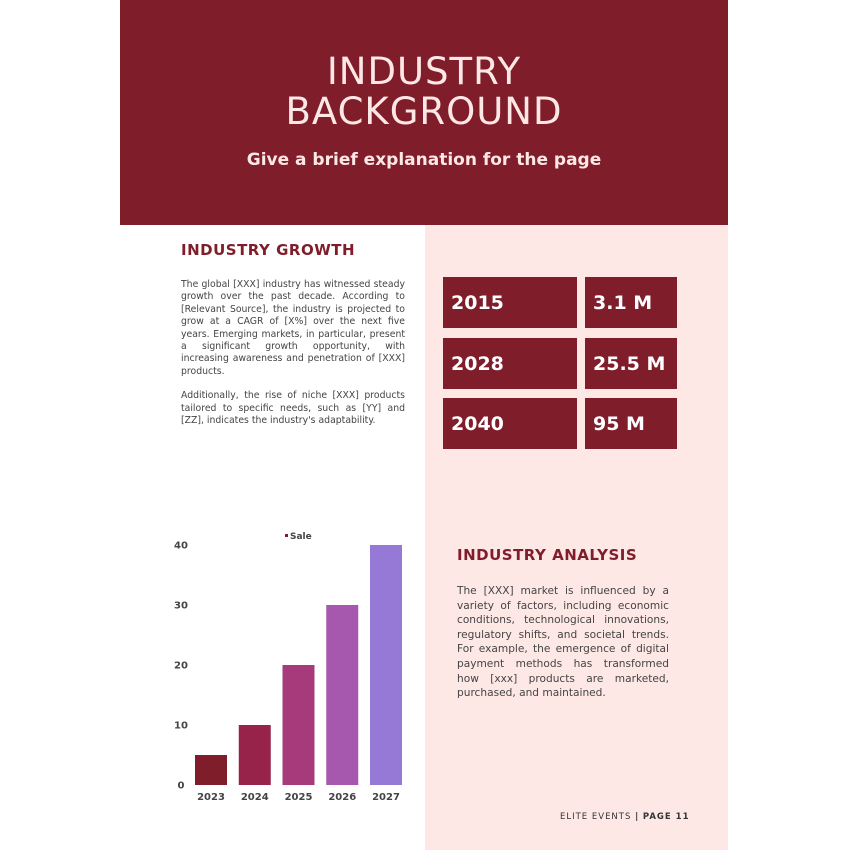 The image size is (850, 850). I want to click on bar-2026, so click(342, 695).